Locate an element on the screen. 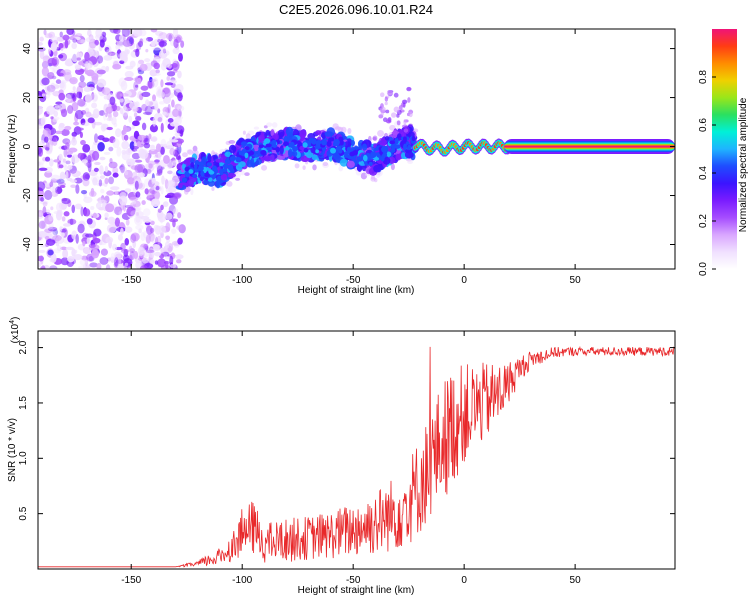  colorbar-tick-label: 0.4 is located at coordinates (703, 173).